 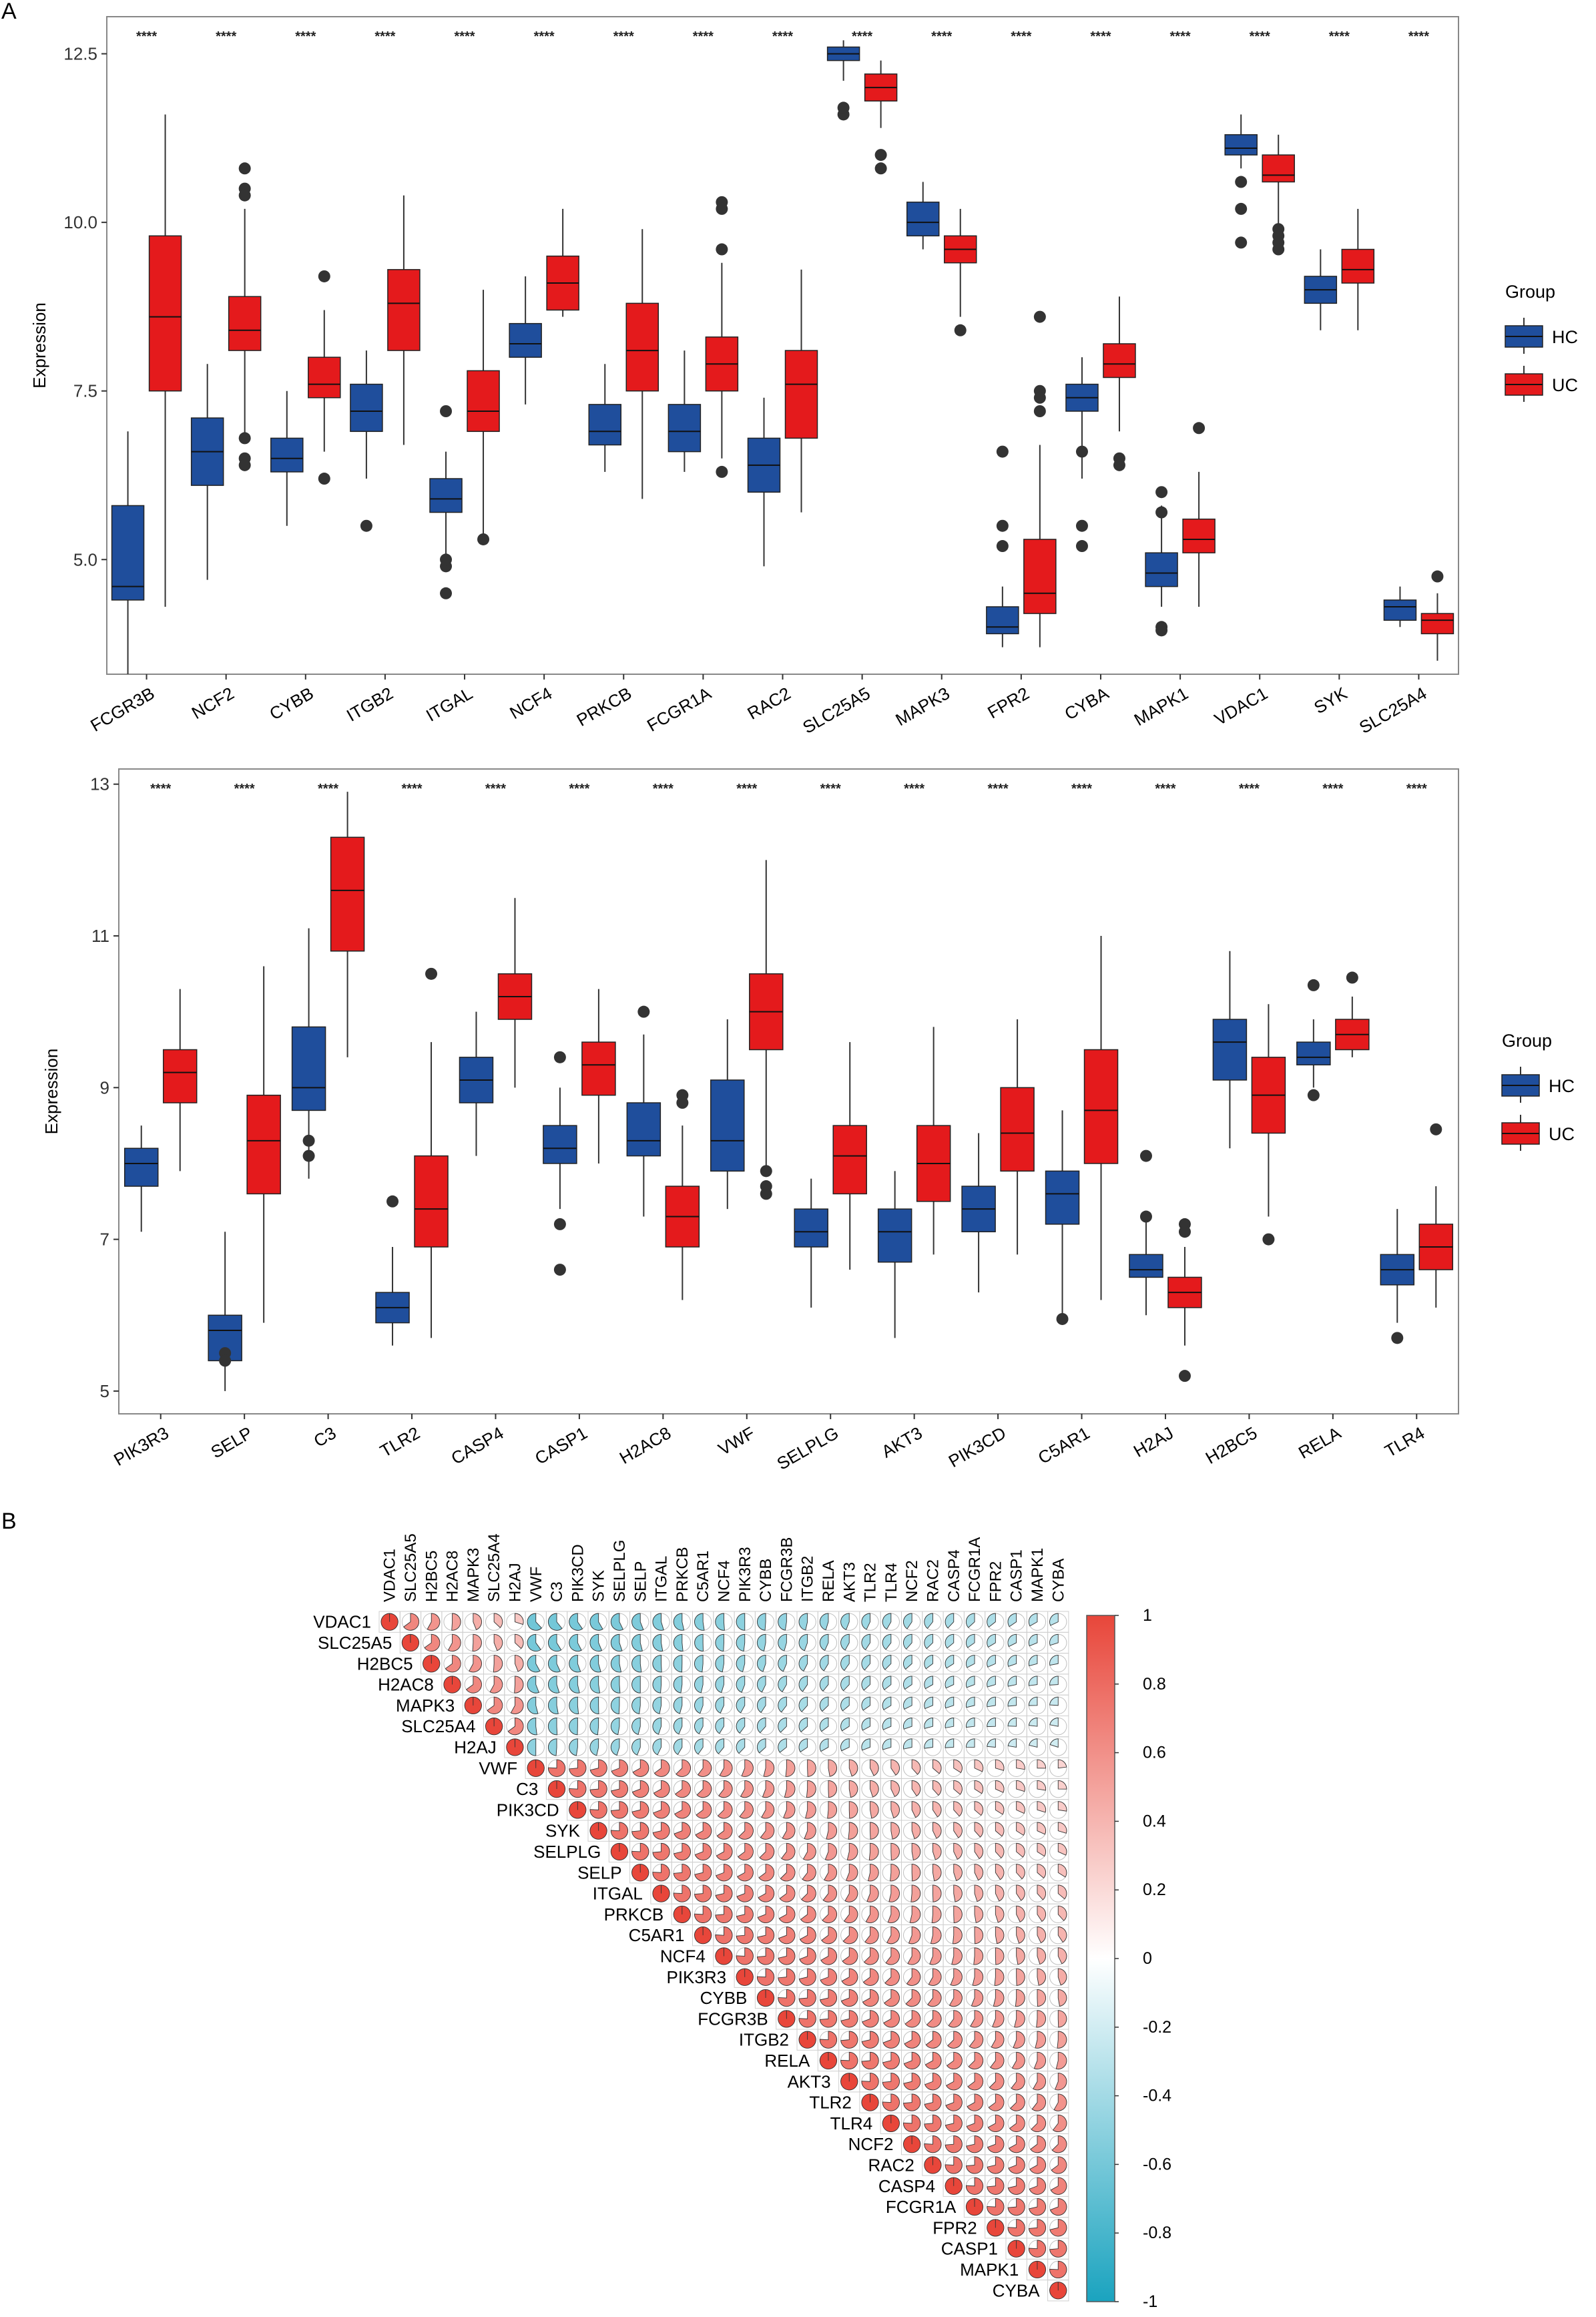 What do you see at coordinates (724, 1998) in the screenshot?
I see `corr-row-label: CYBB` at bounding box center [724, 1998].